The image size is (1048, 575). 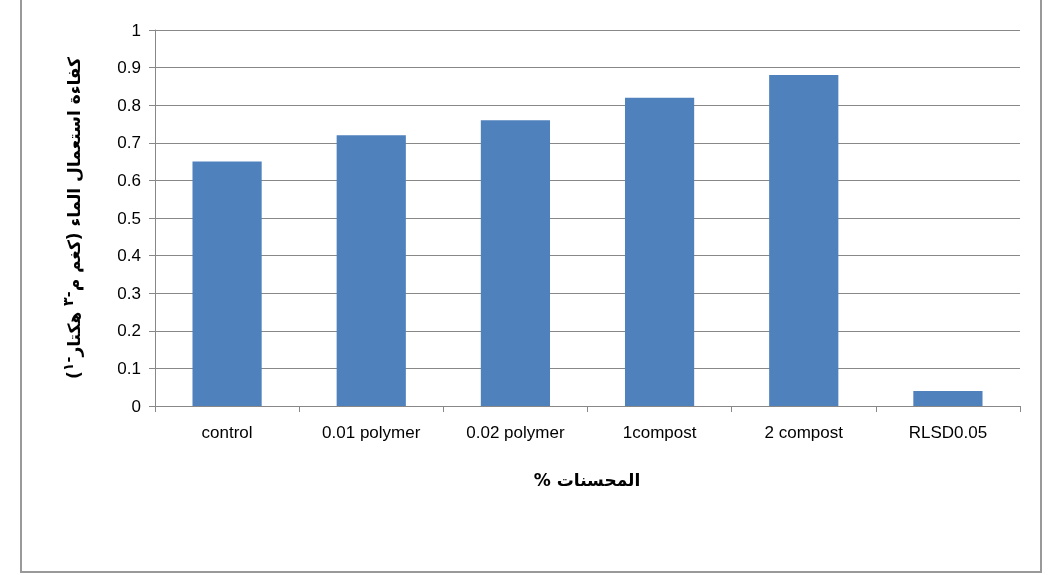 What do you see at coordinates (129, 180) in the screenshot?
I see `y-tick-label: 0.6` at bounding box center [129, 180].